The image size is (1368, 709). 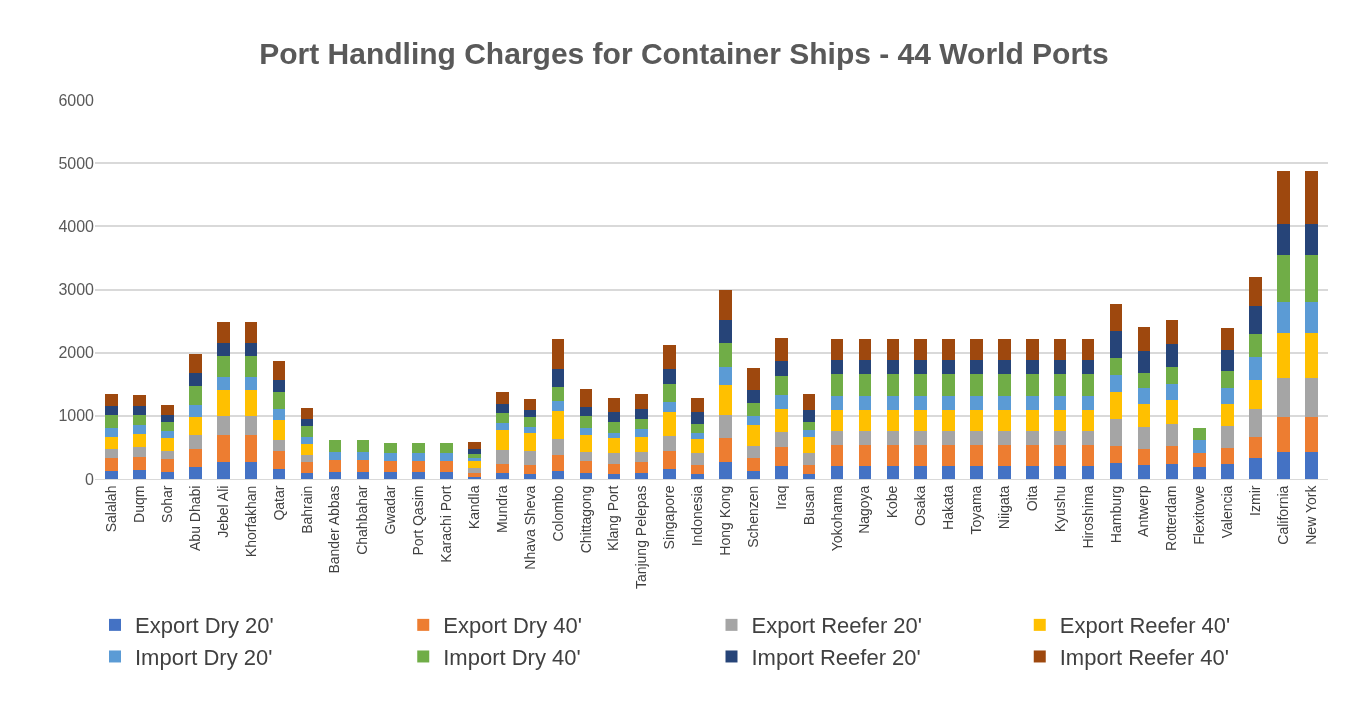 I want to click on y-tick-label: 6000, so click(x=76, y=100).